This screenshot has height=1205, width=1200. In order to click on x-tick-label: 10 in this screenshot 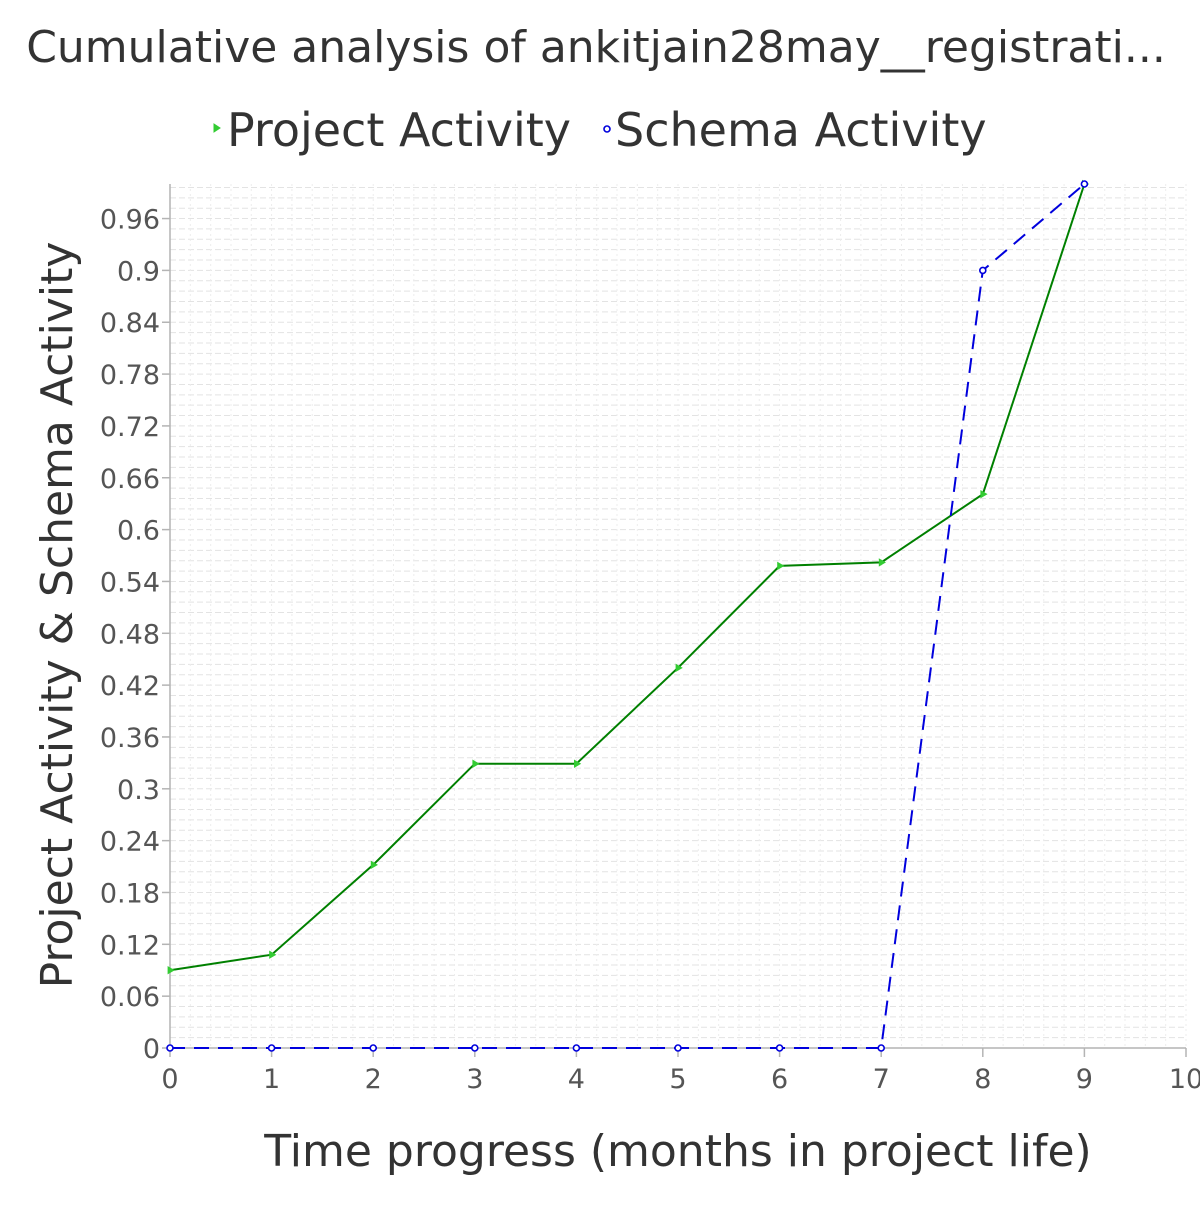, I will do `click(1184, 1079)`.